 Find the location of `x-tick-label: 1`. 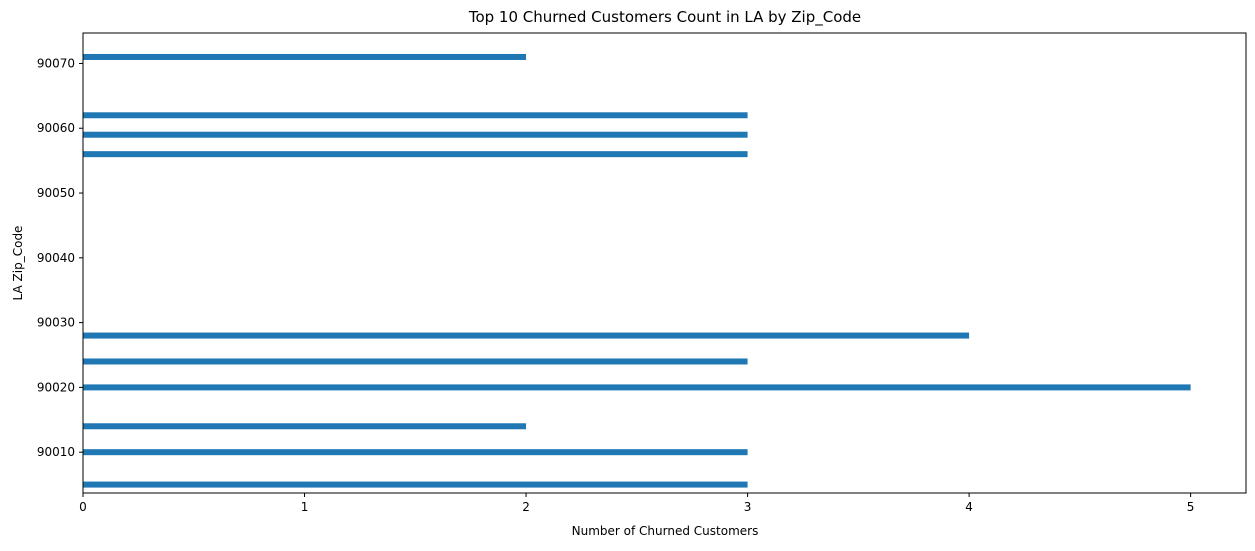

x-tick-label: 1 is located at coordinates (305, 507).